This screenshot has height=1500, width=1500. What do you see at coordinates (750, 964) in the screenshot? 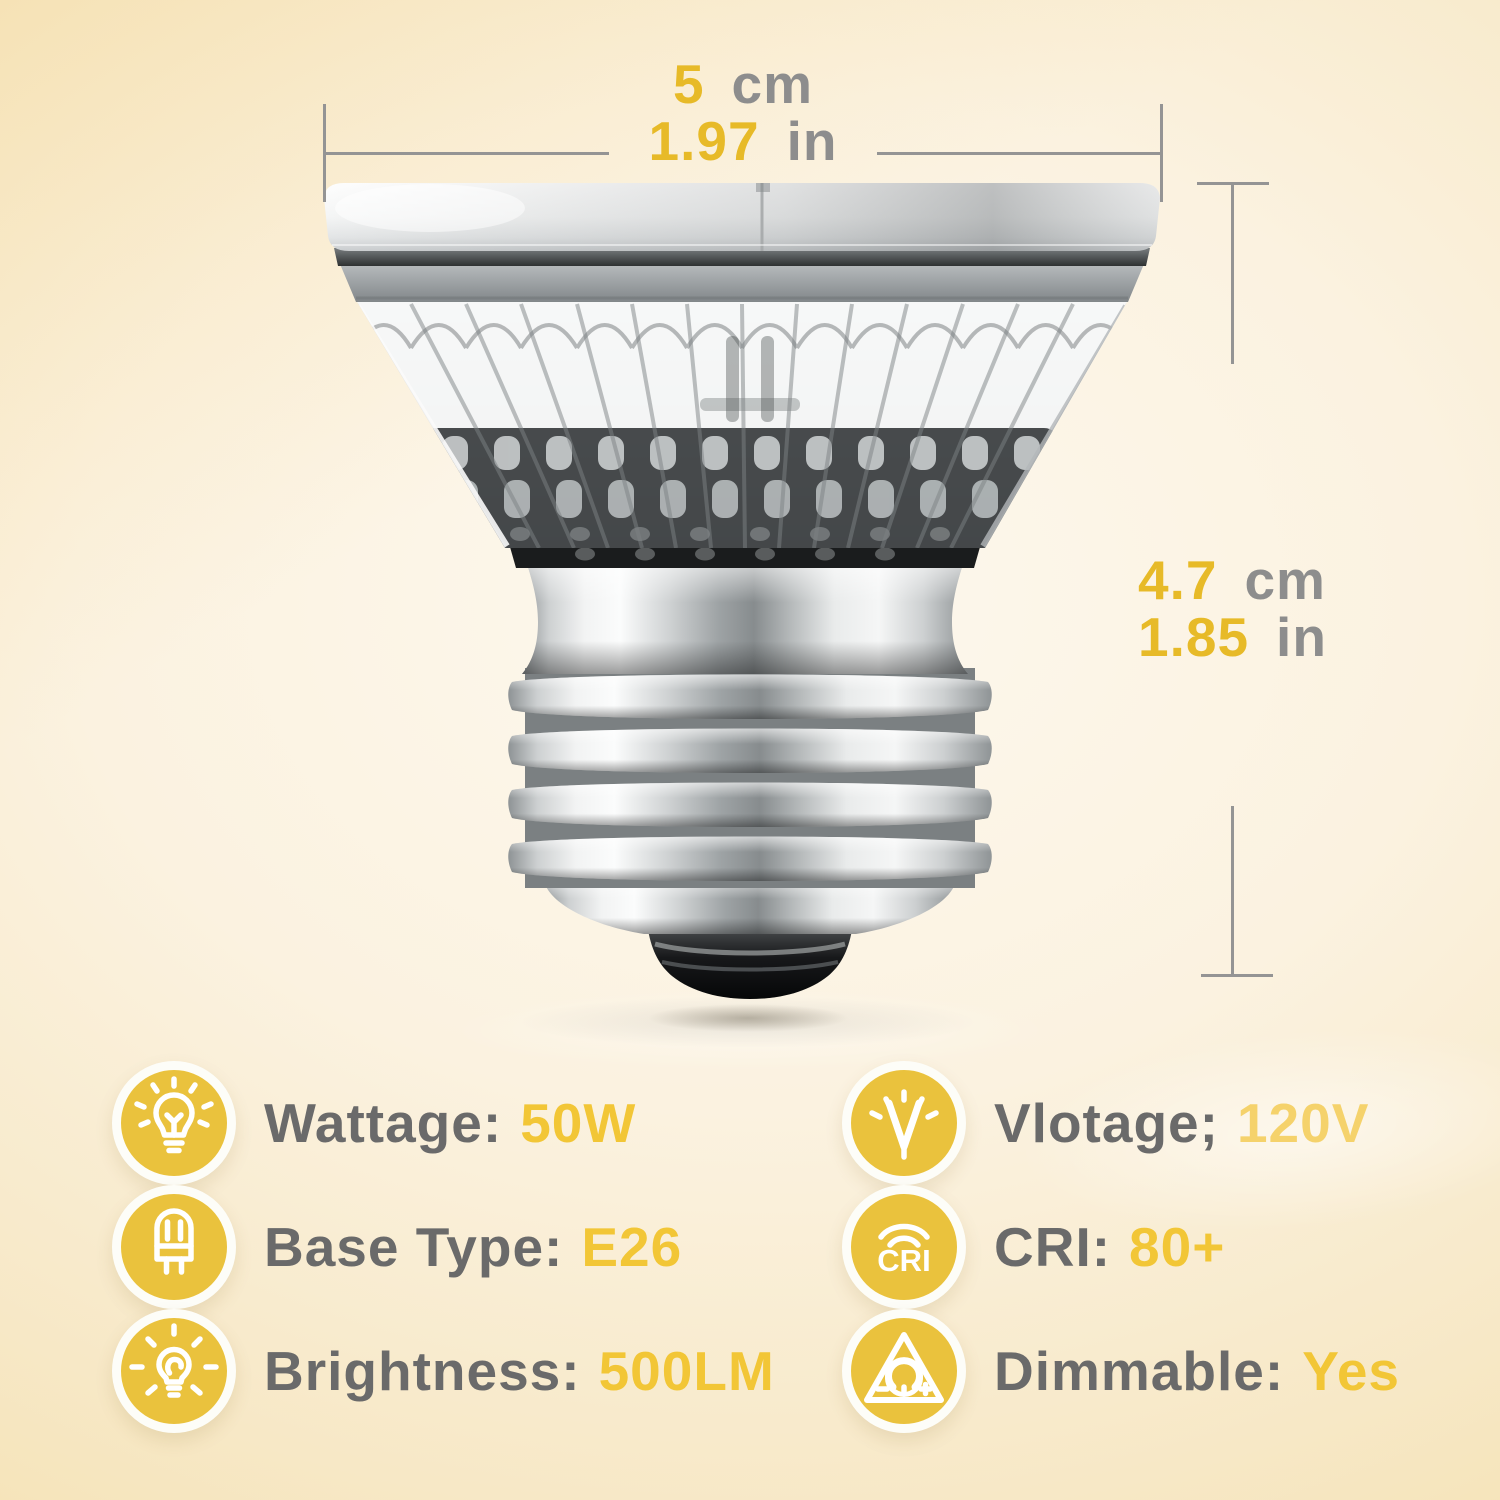
I see `base-contact` at bounding box center [750, 964].